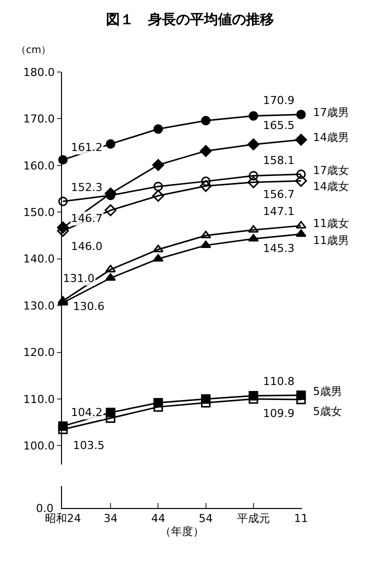 The height and width of the screenshot is (570, 380). What do you see at coordinates (278, 211) in the screenshot?
I see `data-label: 147.1` at bounding box center [278, 211].